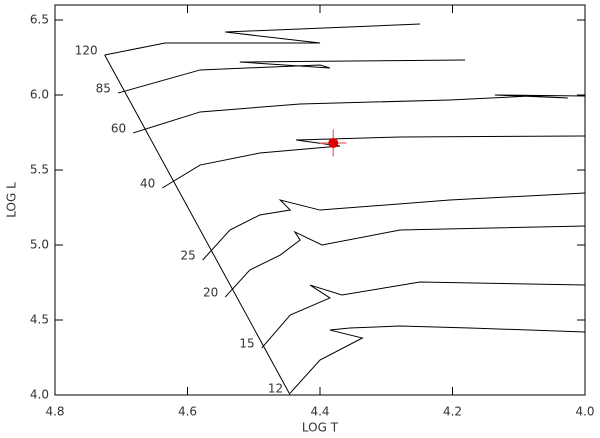  Describe the element at coordinates (103, 89) in the screenshot. I see `track-label: 85` at that location.